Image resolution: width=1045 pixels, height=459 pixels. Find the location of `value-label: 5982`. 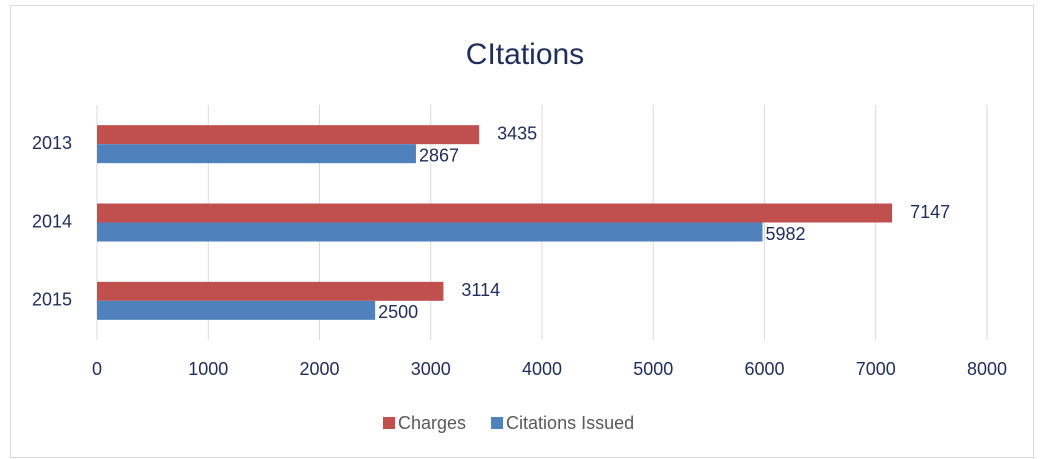

value-label: 5982 is located at coordinates (785, 234).